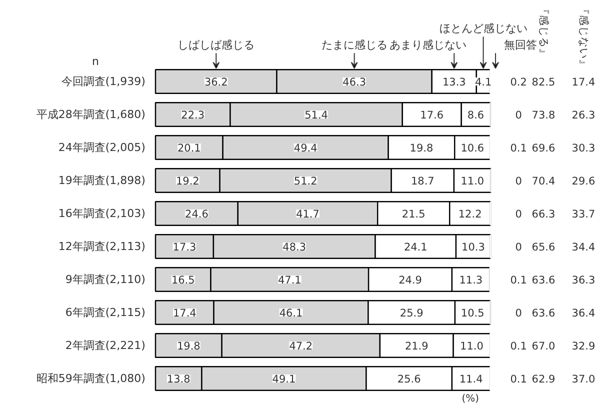  I want to click on data-label: 12.2, so click(470, 214).